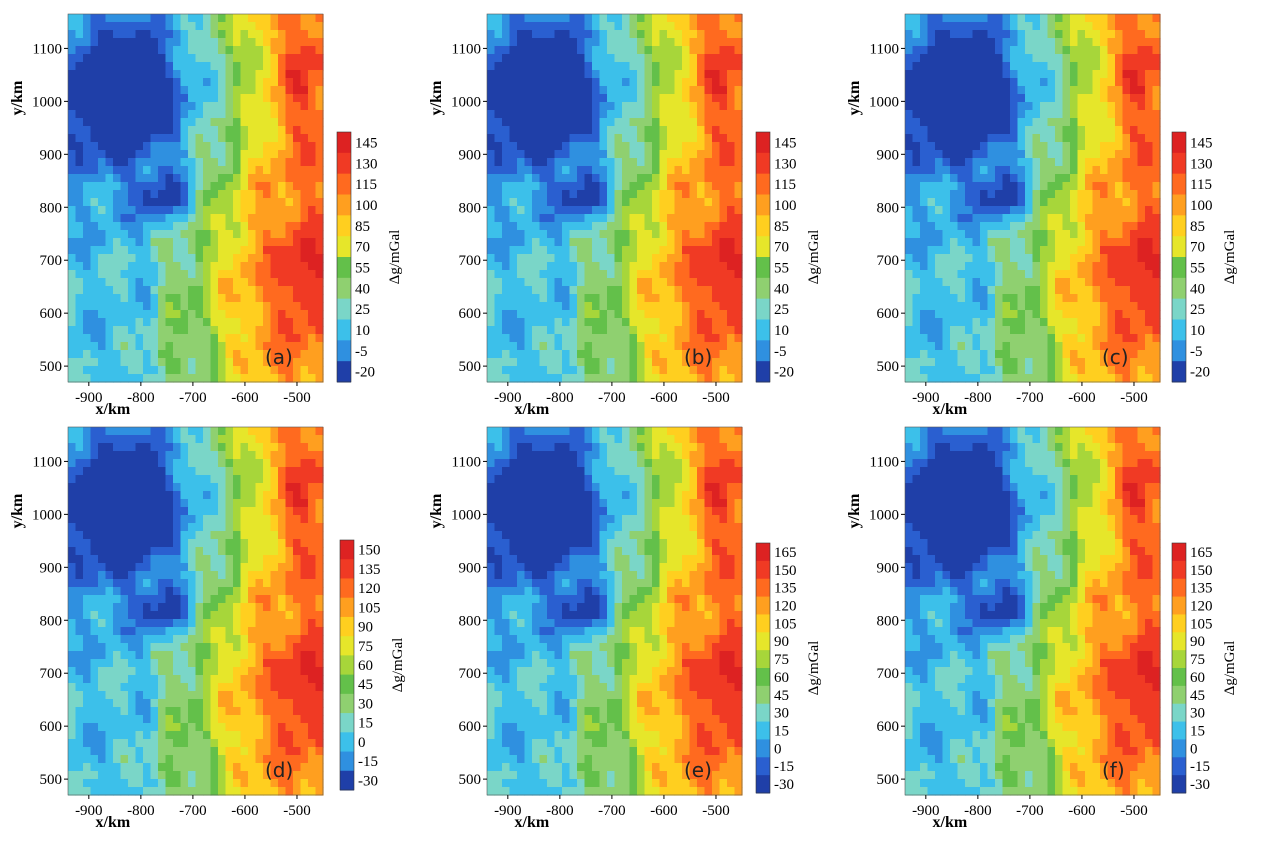  What do you see at coordinates (1082, 398) in the screenshot?
I see `x-tick-label: -600` at bounding box center [1082, 398].